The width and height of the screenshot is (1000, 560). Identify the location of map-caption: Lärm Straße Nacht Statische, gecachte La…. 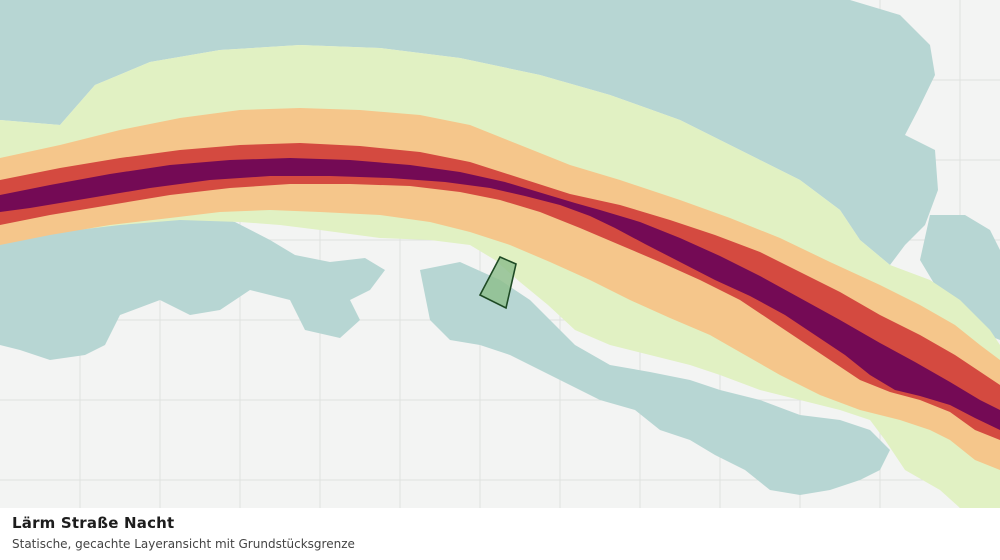
(500, 534).